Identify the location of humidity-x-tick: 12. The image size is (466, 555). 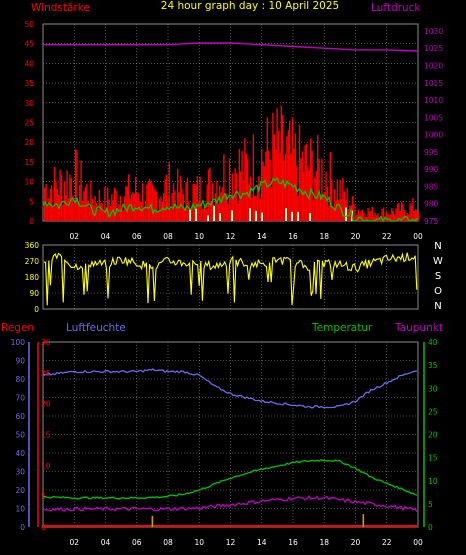
(231, 542).